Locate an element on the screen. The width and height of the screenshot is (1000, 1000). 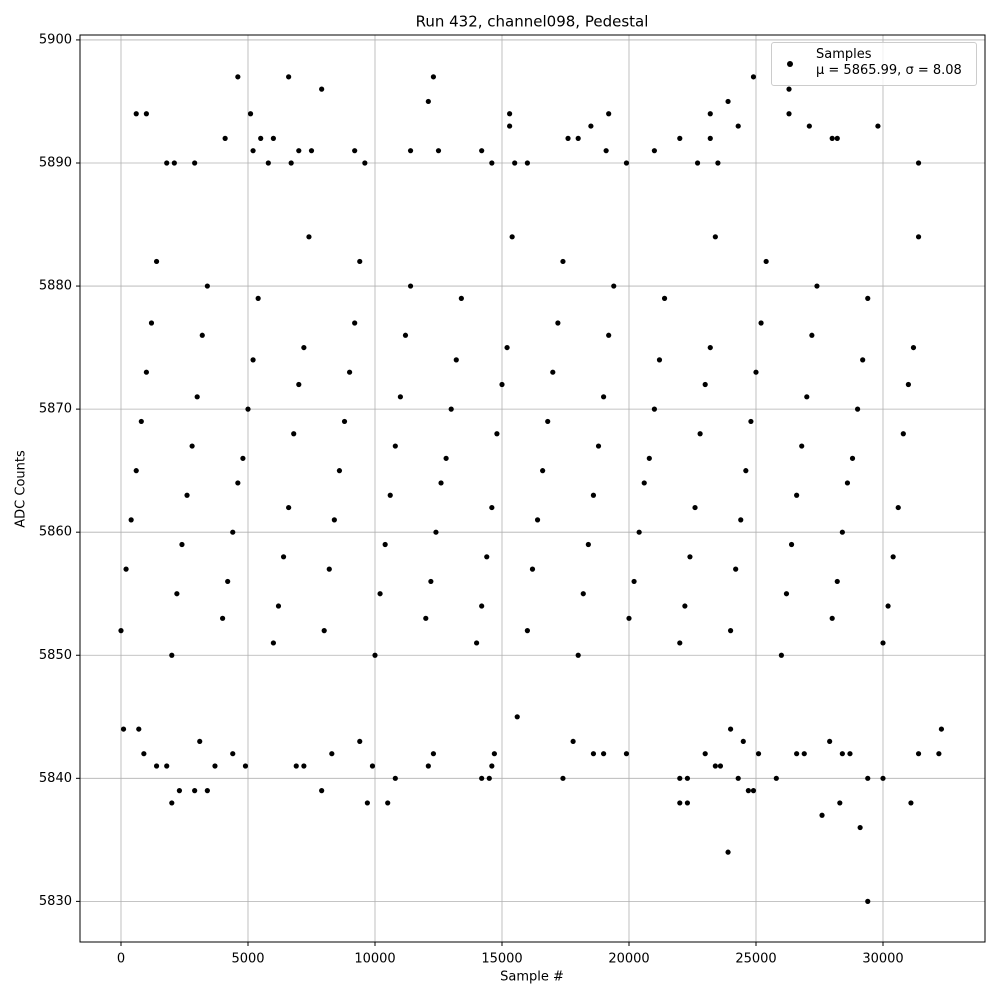
y-axis-label: ADC Counts is located at coordinates (21, 489).